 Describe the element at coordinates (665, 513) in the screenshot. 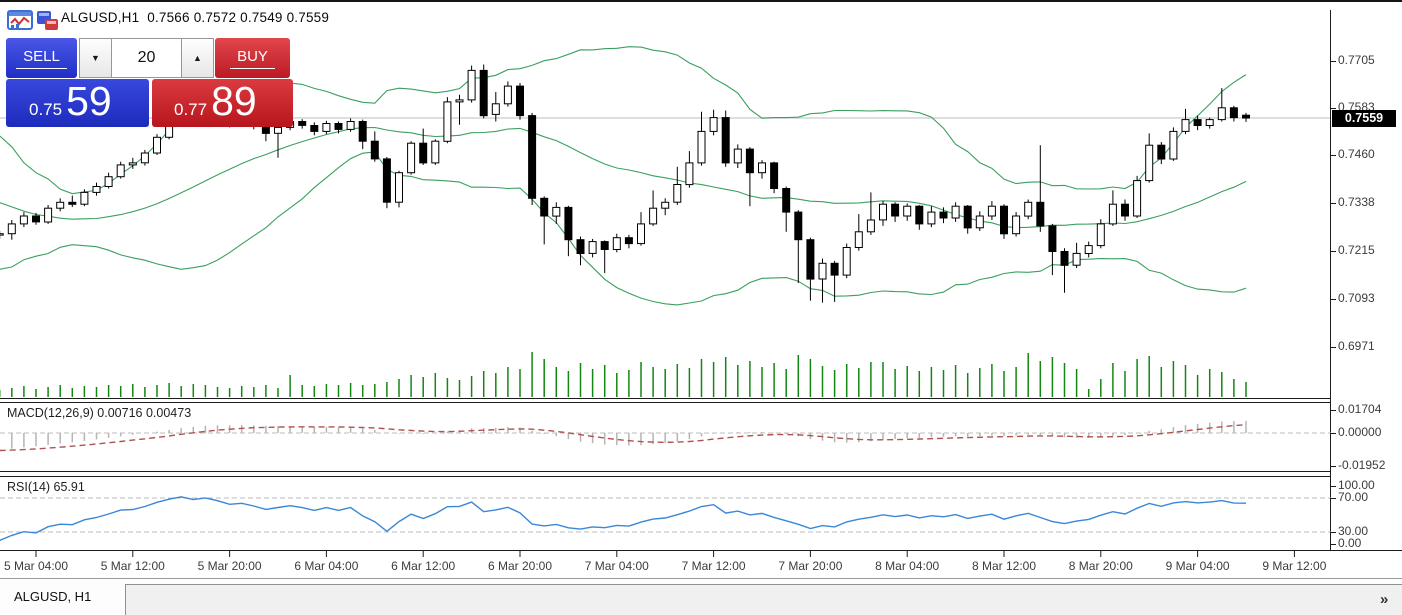

I see `rsi-indicator-chart` at that location.